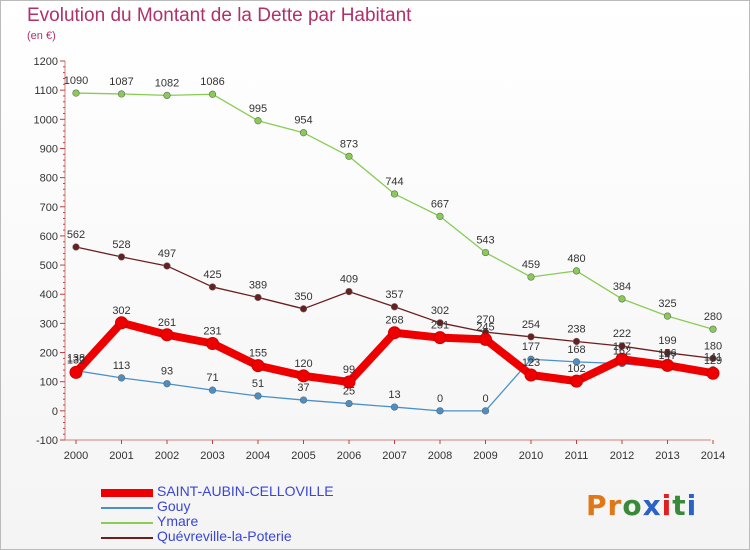 Image resolution: width=750 pixels, height=550 pixels. What do you see at coordinates (76, 456) in the screenshot?
I see `x-tick-label: 2000` at bounding box center [76, 456].